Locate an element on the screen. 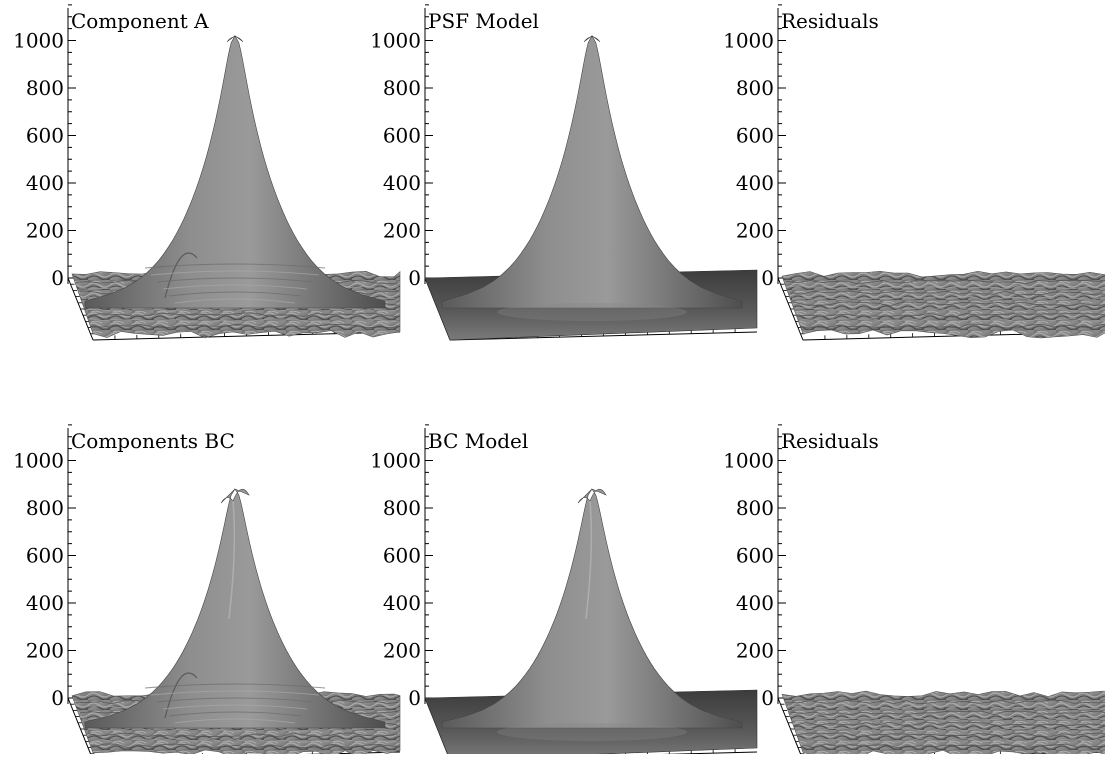 Image resolution: width=1105 pixels, height=759 pixels. panel-title: BC Model is located at coordinates (478, 441).